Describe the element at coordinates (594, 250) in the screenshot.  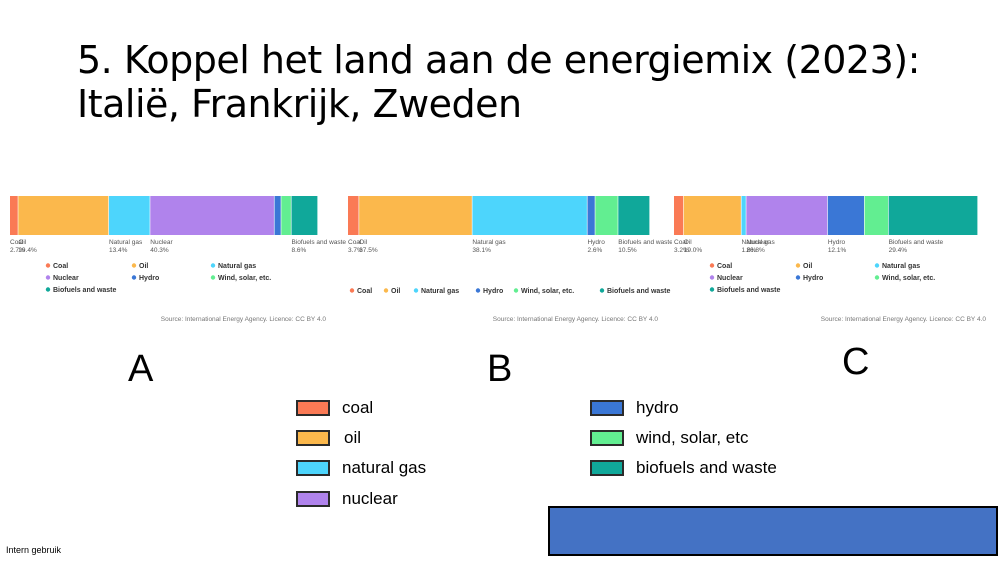
I see `segment-value-hydro: 2.6%` at that location.